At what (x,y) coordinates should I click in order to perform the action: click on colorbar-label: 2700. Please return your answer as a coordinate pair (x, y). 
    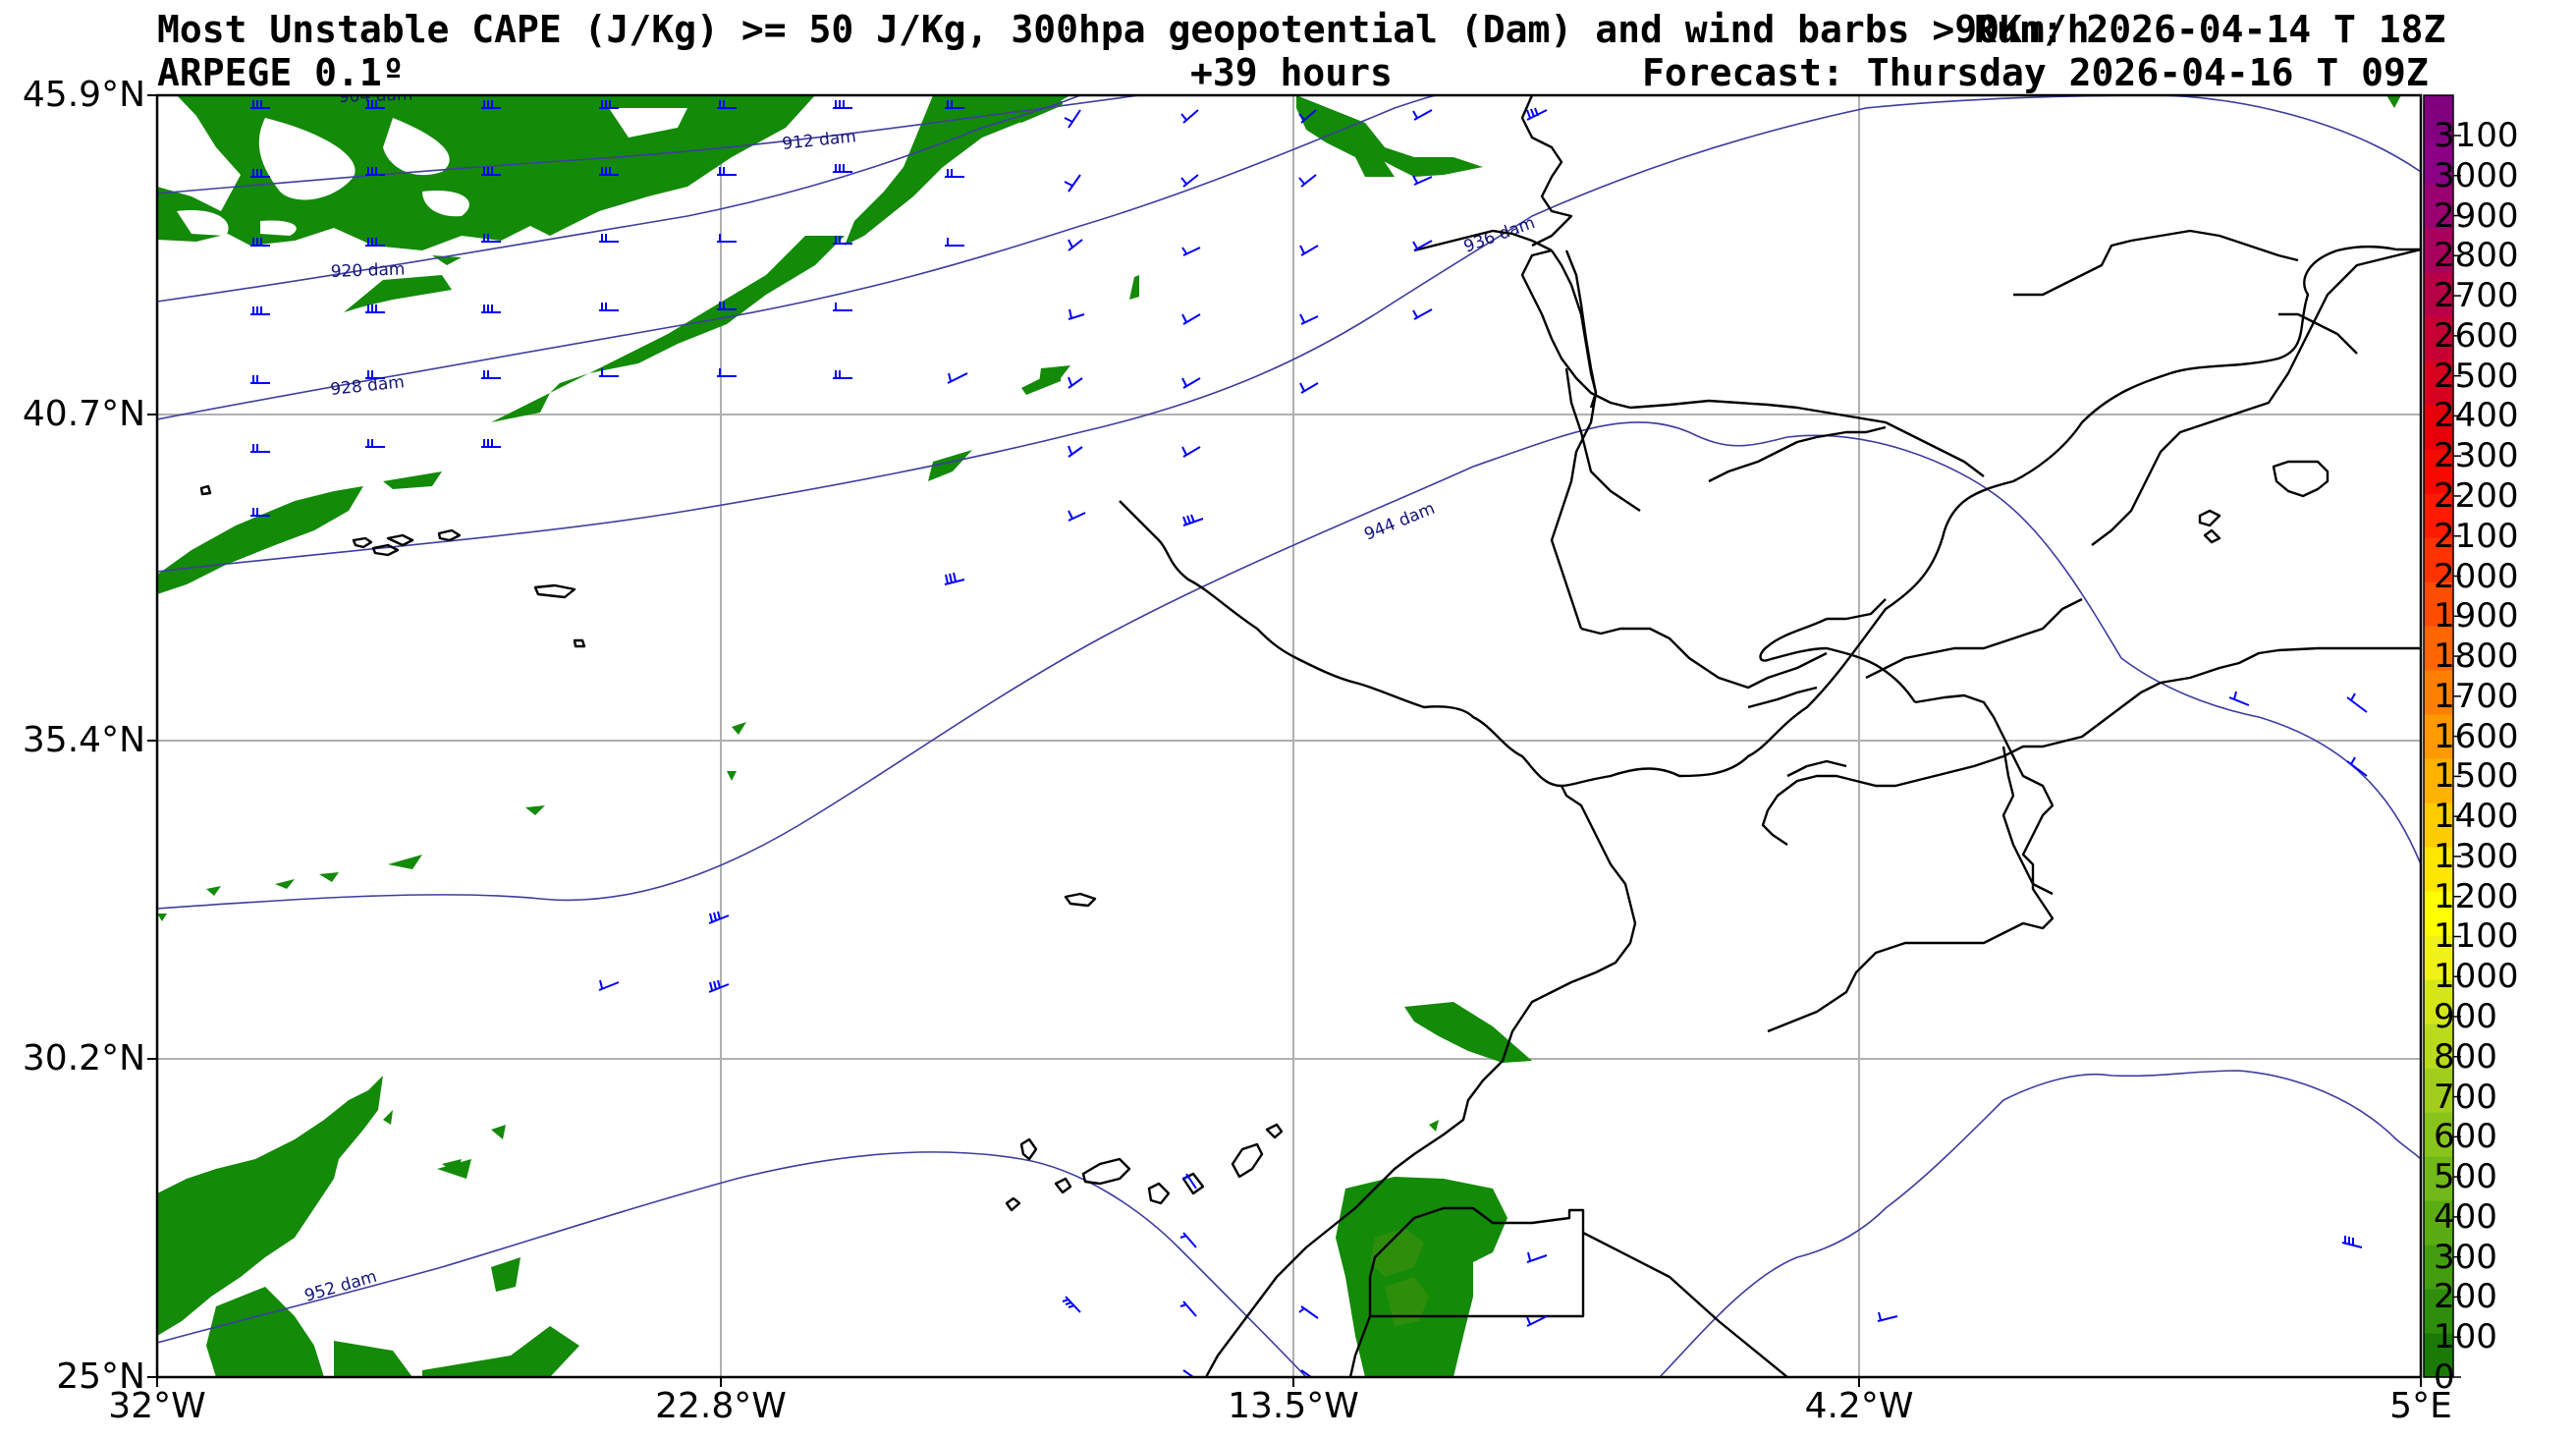
    Looking at the image, I should click on (2476, 296).